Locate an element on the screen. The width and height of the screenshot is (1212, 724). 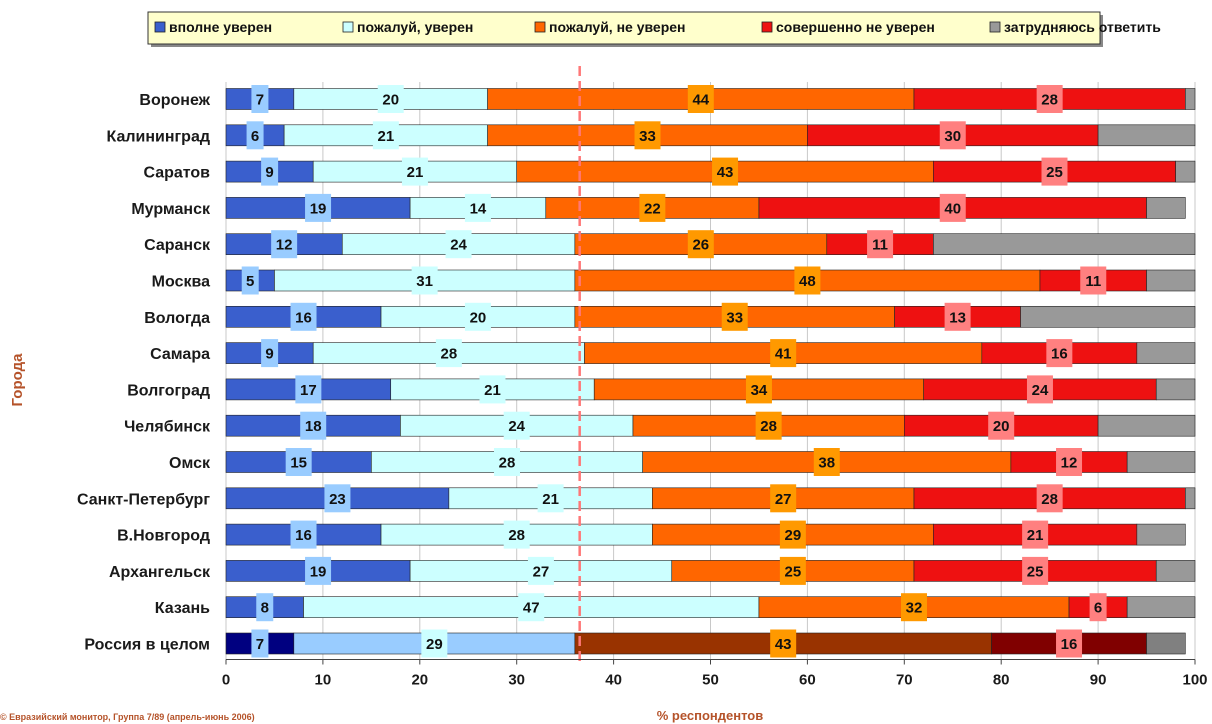
data-label: 16 is located at coordinates (1059, 354).